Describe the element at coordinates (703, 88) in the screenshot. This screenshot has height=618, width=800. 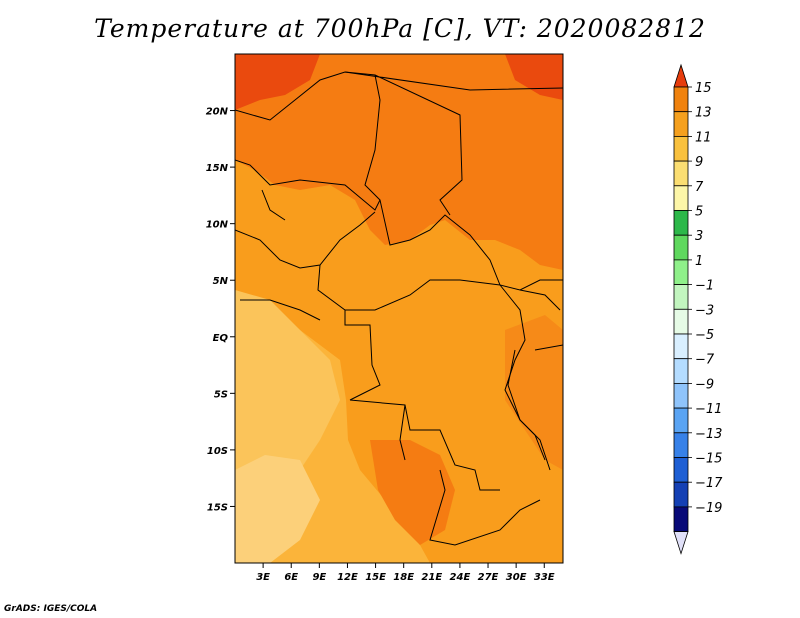
I see `colorbar-label: 15` at that location.